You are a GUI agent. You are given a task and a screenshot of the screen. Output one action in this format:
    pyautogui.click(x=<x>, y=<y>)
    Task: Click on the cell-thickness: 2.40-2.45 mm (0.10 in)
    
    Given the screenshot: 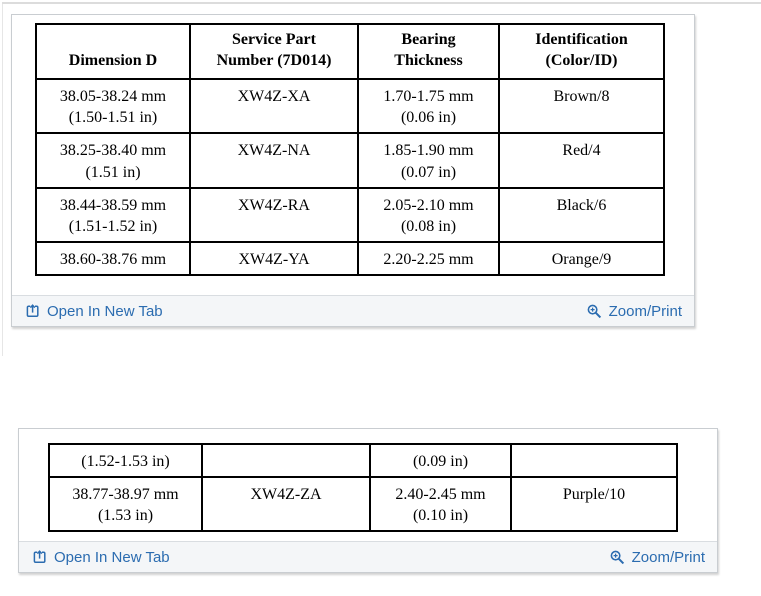 What is the action you would take?
    pyautogui.click(x=440, y=504)
    